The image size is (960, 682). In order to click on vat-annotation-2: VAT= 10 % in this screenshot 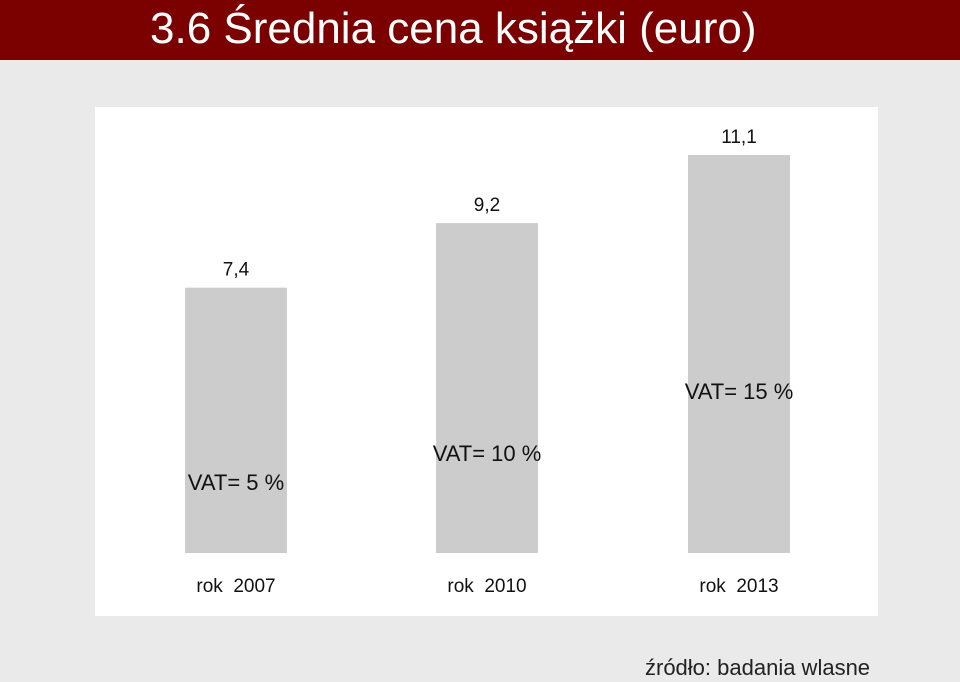, I will do `click(487, 453)`.